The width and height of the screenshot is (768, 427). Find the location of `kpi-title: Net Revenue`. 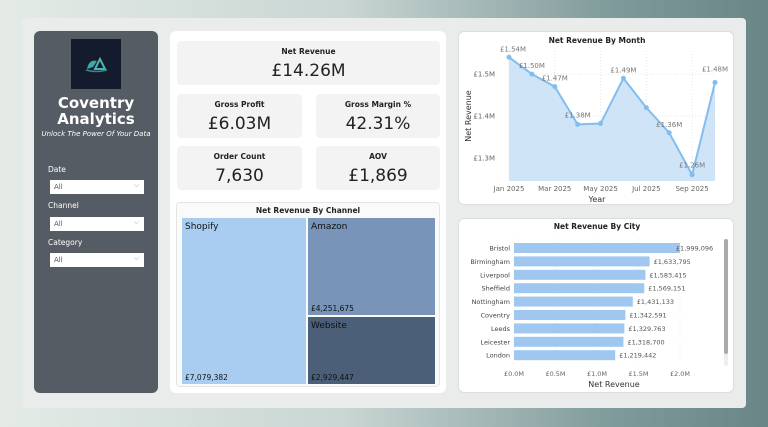

kpi-title: Net Revenue is located at coordinates (308, 51).